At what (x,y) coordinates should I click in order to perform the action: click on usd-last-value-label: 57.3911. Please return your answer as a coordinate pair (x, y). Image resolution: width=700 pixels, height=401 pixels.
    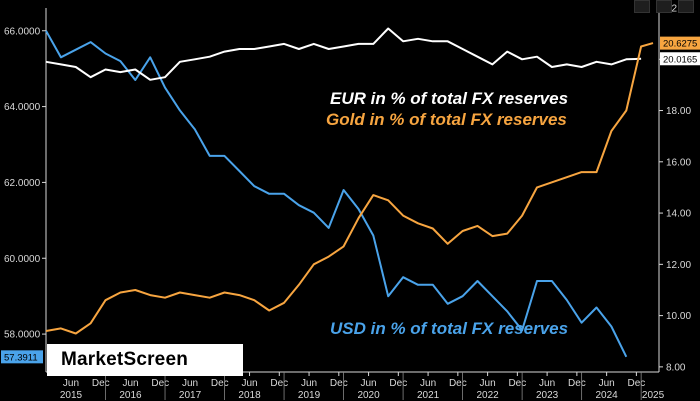
    Looking at the image, I should click on (21, 357).